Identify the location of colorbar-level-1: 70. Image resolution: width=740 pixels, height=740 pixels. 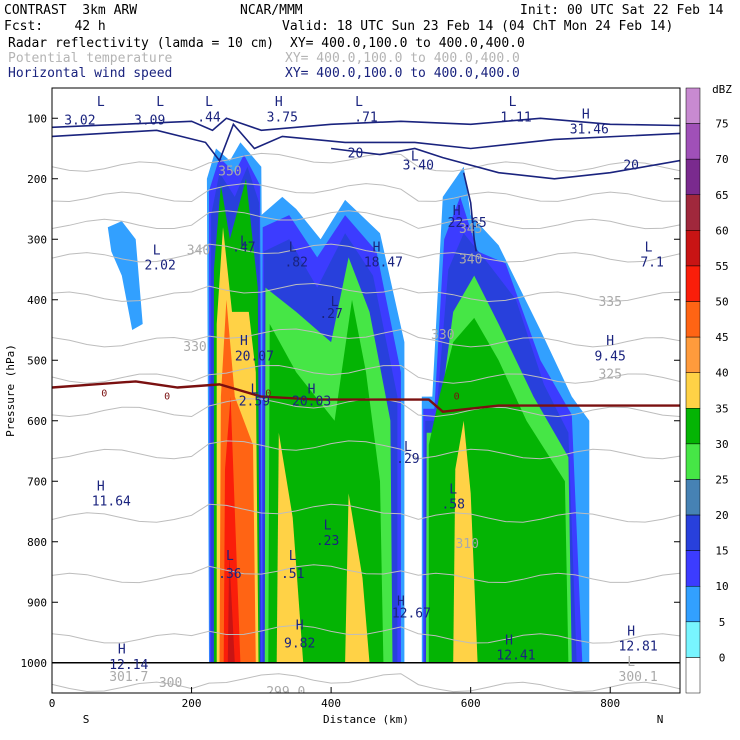
(721, 159).